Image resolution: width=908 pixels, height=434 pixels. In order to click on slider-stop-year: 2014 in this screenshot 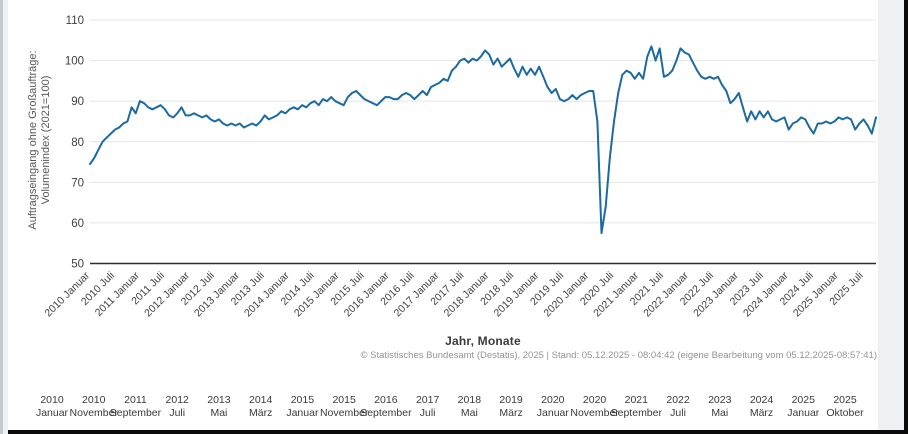, I will do `click(260, 400)`.